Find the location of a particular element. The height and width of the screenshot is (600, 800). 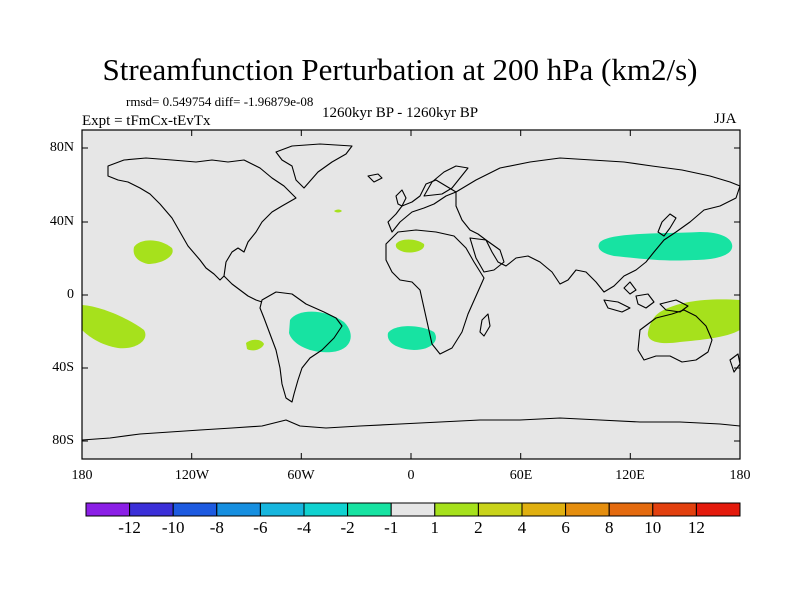

x-tick-120w: 120W is located at coordinates (192, 475).